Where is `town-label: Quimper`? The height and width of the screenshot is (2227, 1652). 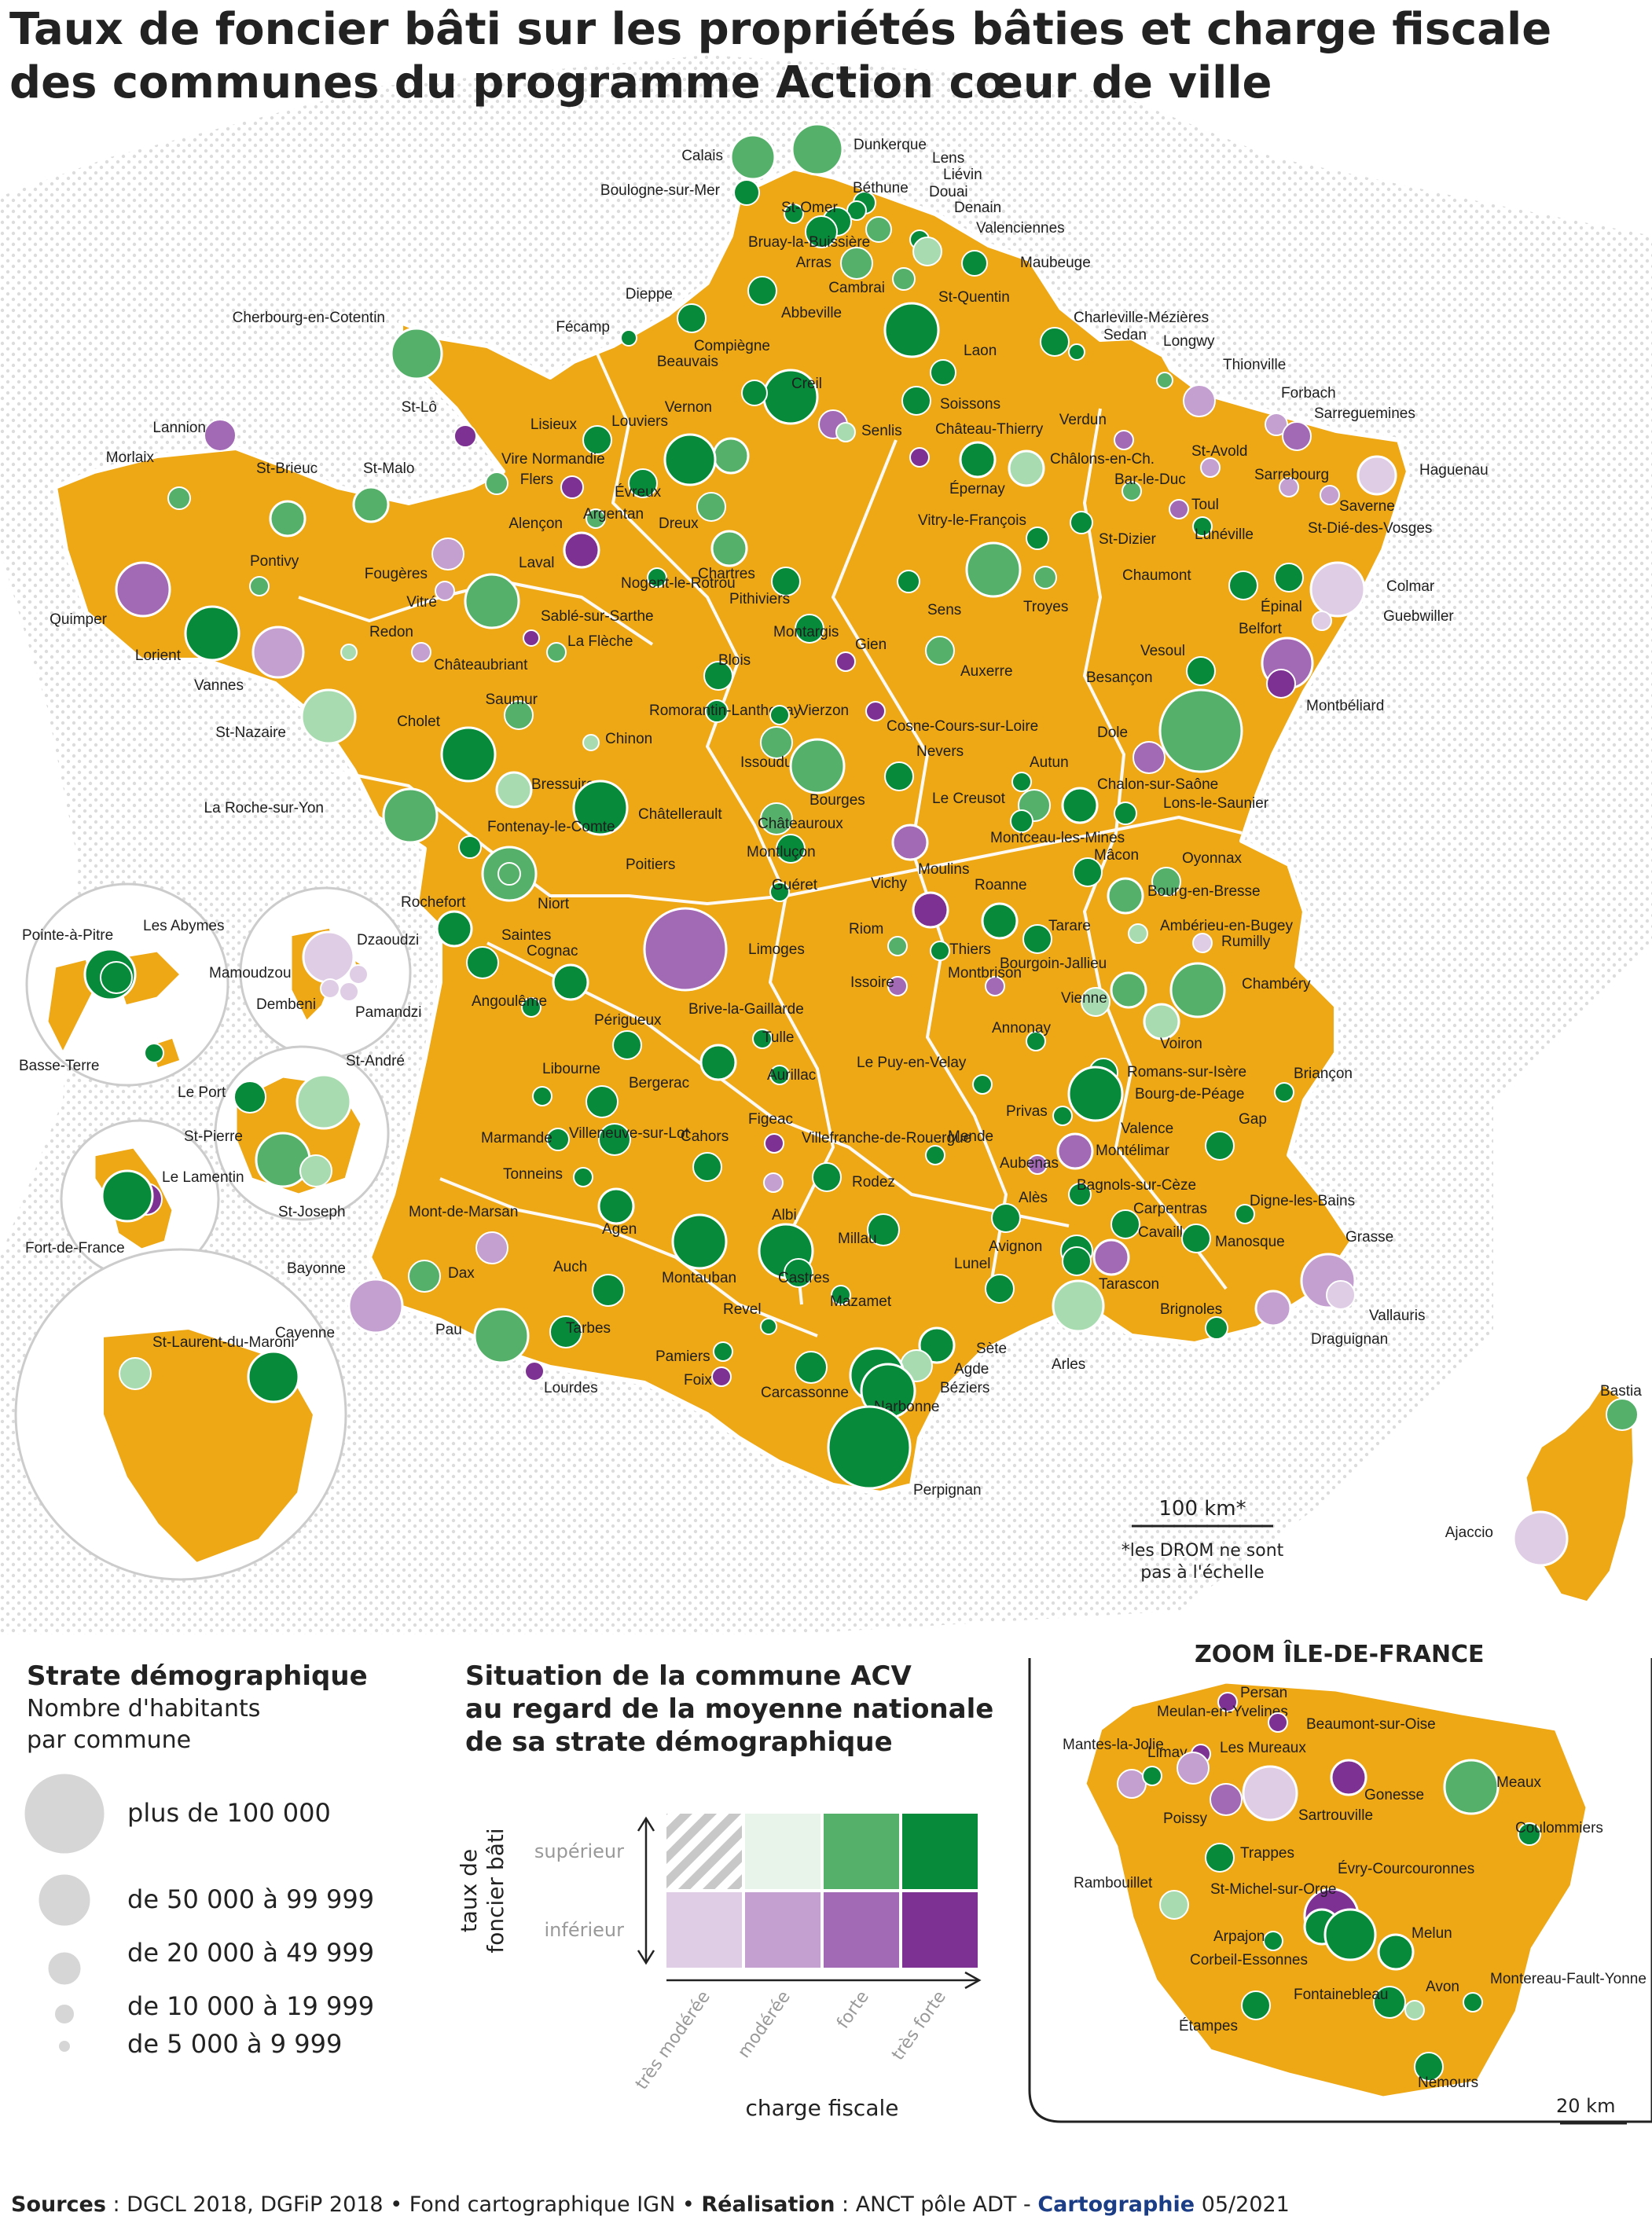 town-label: Quimper is located at coordinates (79, 619).